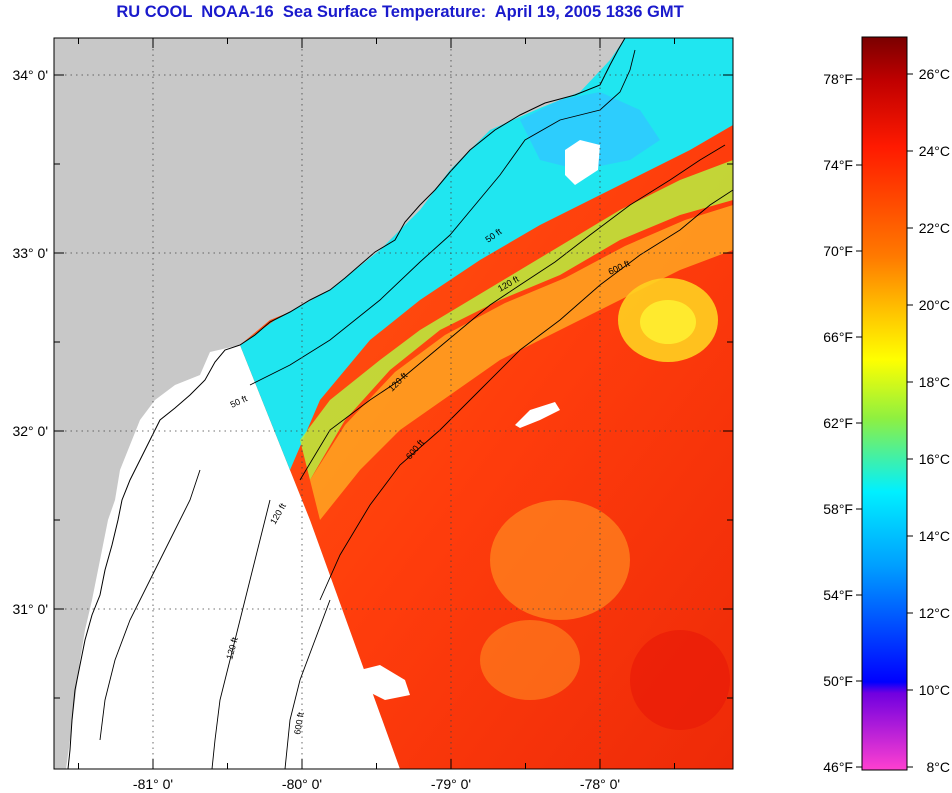  What do you see at coordinates (838, 251) in the screenshot?
I see `colorbar-label-f: 70°F` at bounding box center [838, 251].